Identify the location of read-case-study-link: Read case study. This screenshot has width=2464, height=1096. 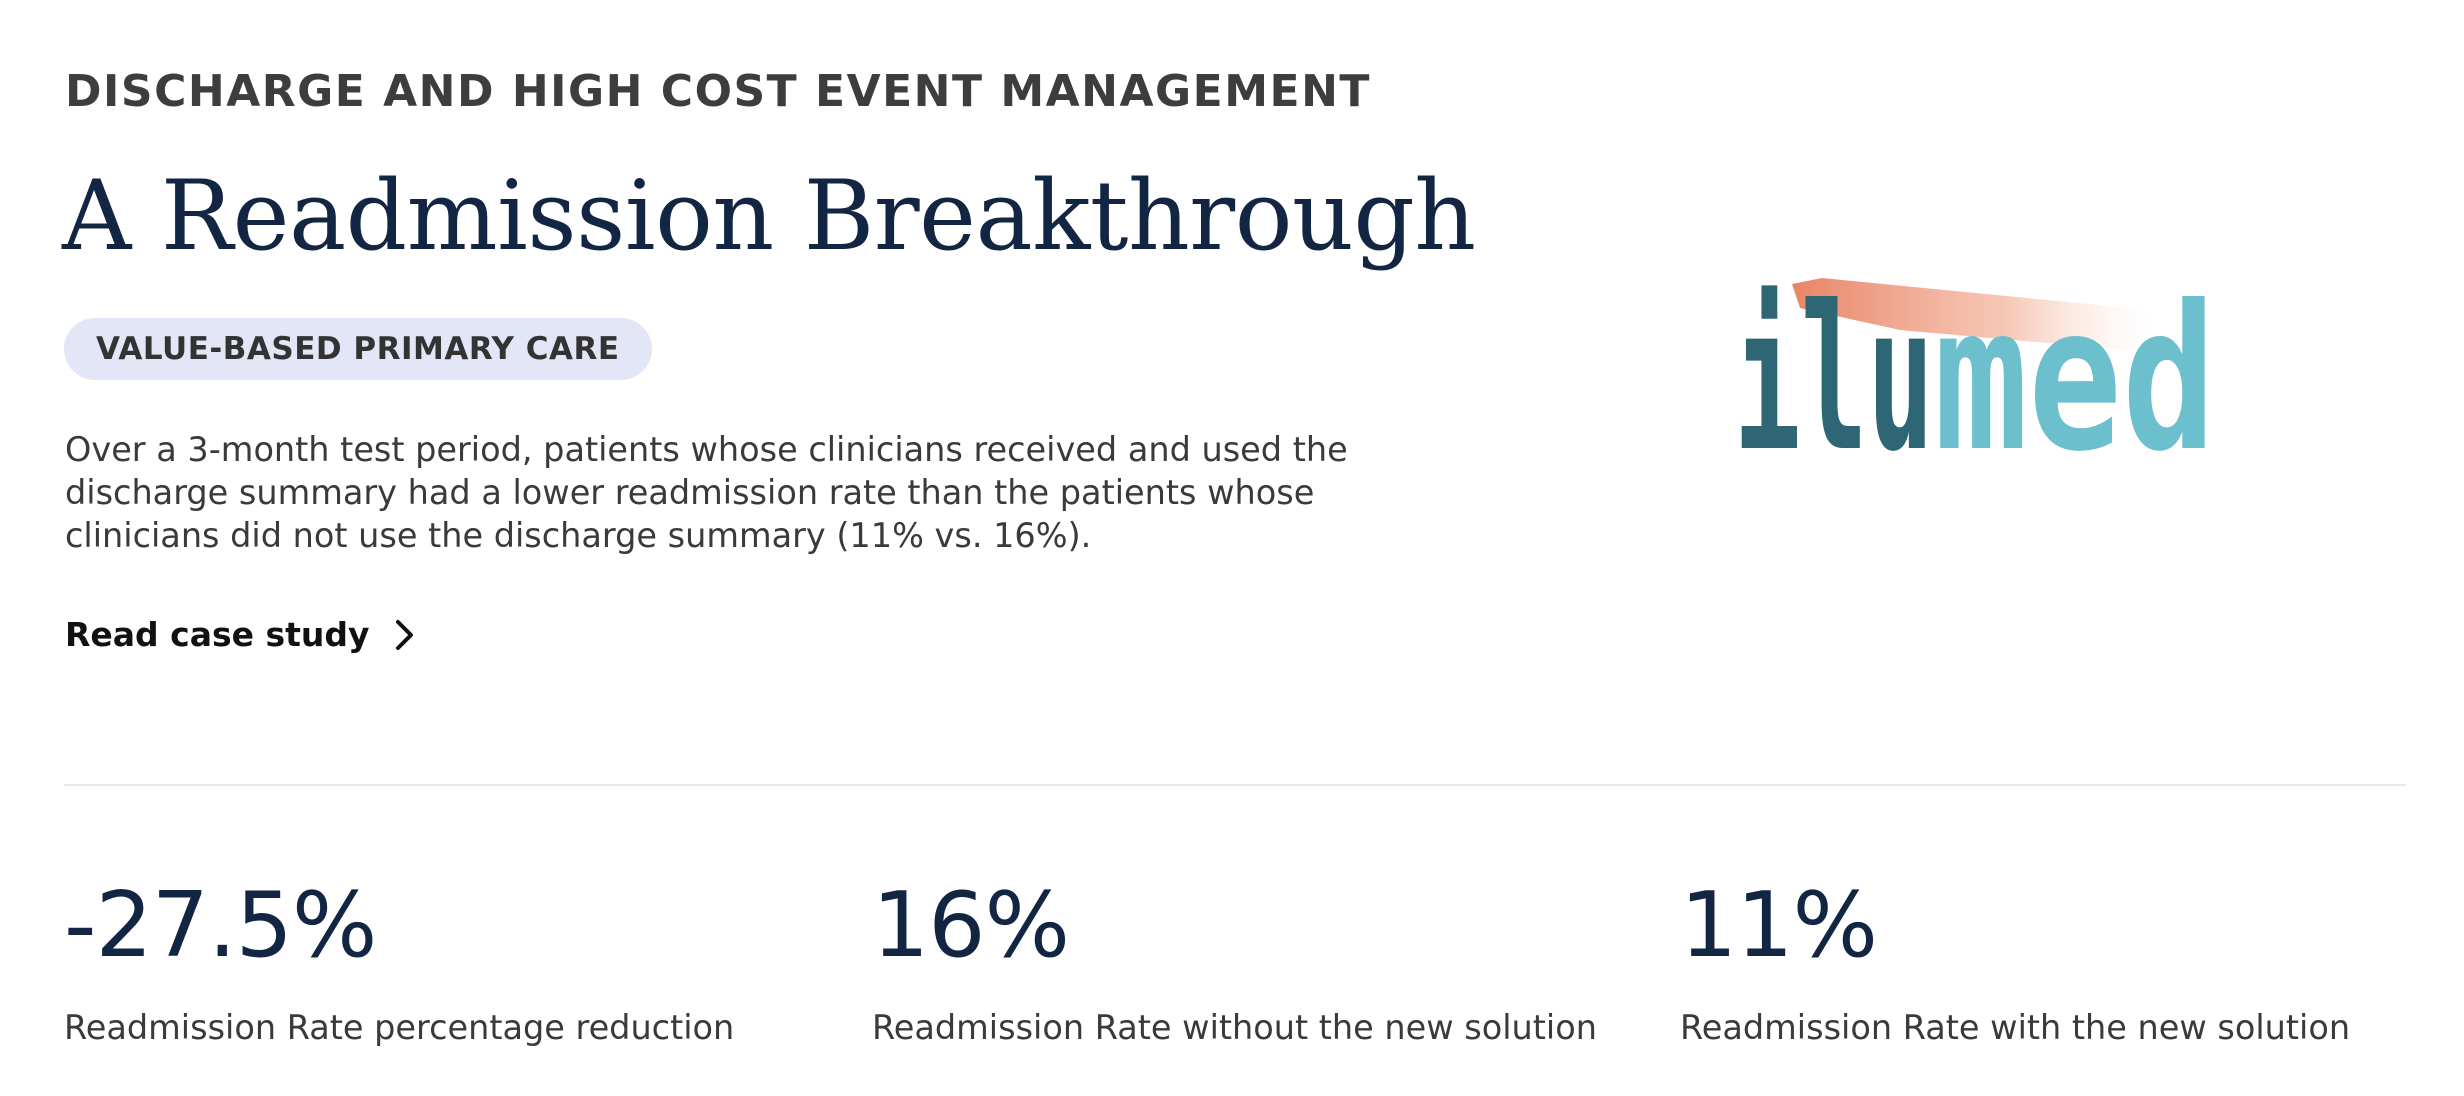
(240, 634).